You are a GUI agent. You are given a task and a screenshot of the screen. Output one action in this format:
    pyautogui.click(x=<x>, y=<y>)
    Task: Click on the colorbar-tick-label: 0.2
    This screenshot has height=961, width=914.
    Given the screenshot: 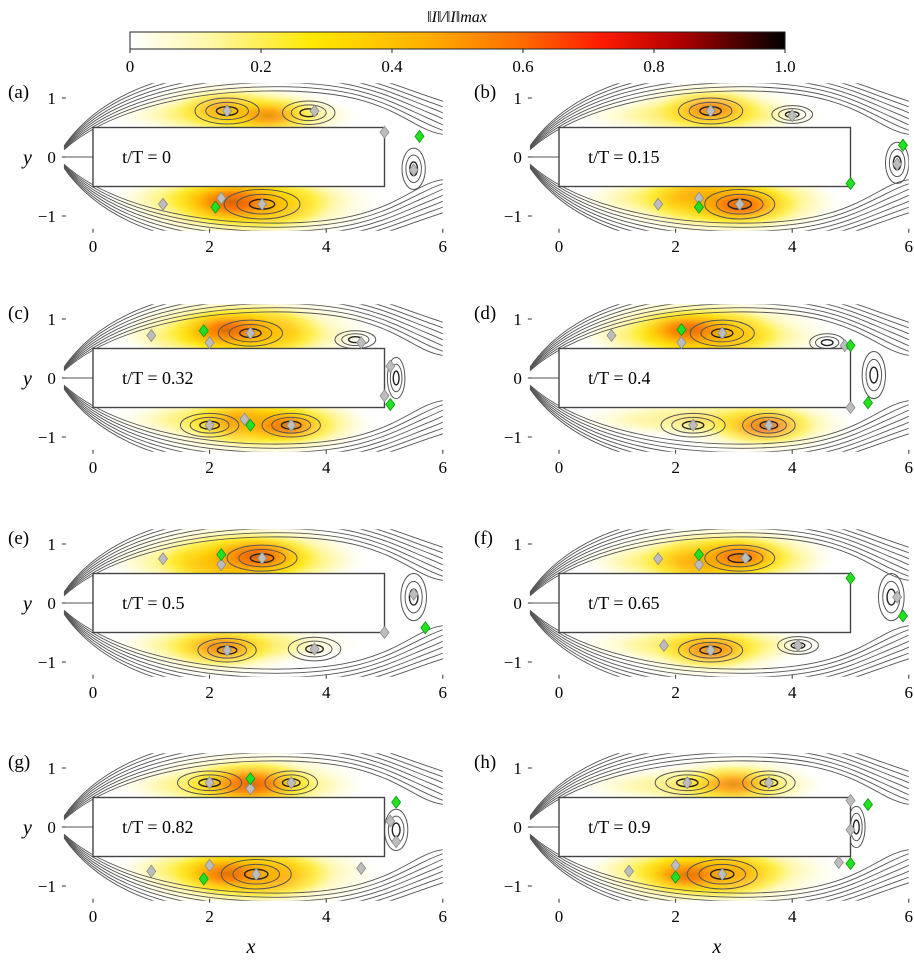 What is the action you would take?
    pyautogui.click(x=260, y=66)
    